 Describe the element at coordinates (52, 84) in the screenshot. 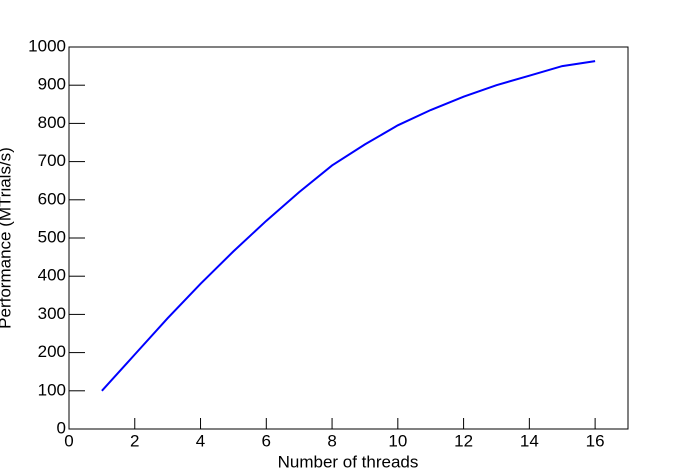

I see `y-tick-label: 900` at that location.